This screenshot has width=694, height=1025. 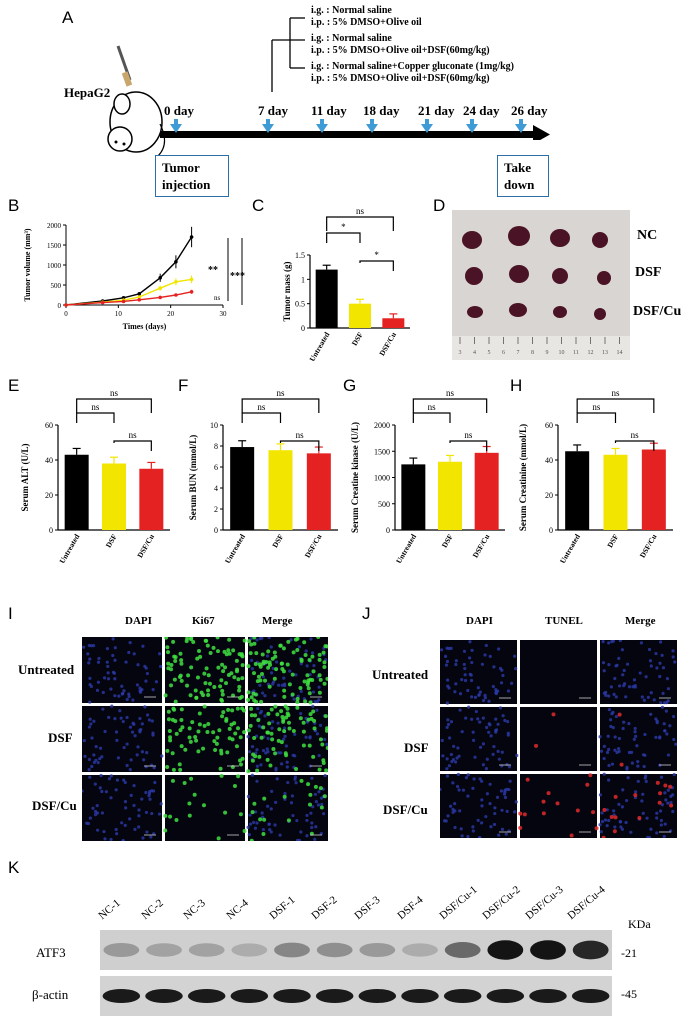 I want to click on panel-label-f: F, so click(x=183, y=385).